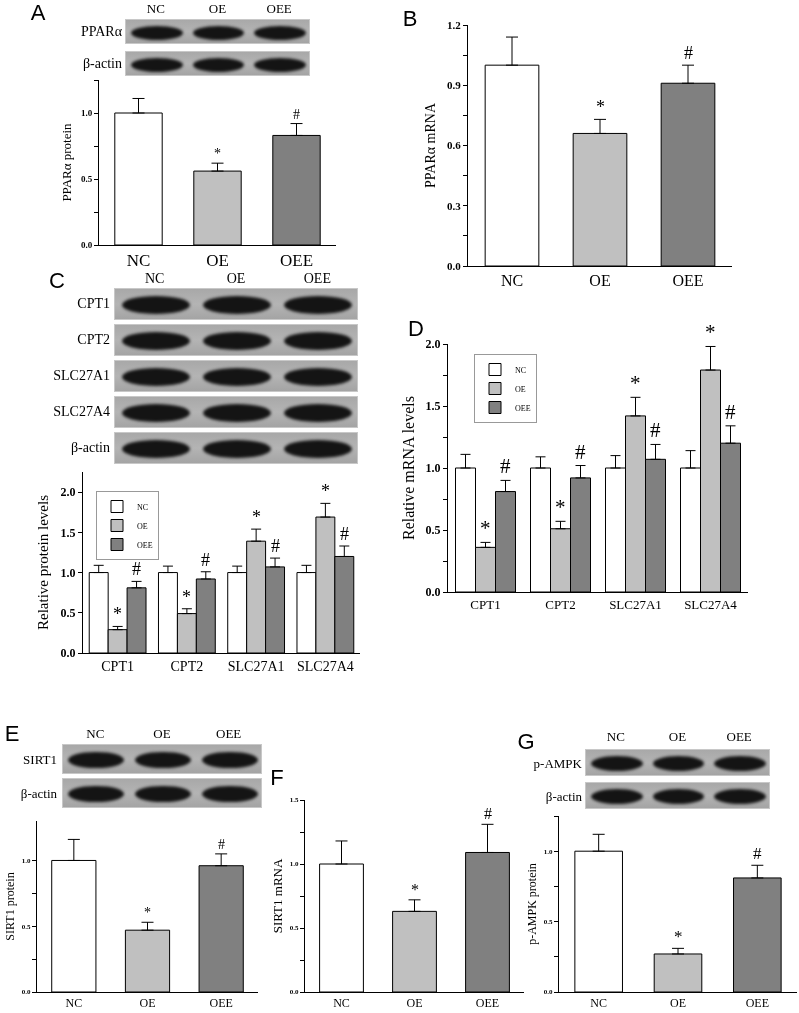 The width and height of the screenshot is (799, 1013). What do you see at coordinates (454, 24) in the screenshot?
I see `y-tick-label: 1.2` at bounding box center [454, 24].